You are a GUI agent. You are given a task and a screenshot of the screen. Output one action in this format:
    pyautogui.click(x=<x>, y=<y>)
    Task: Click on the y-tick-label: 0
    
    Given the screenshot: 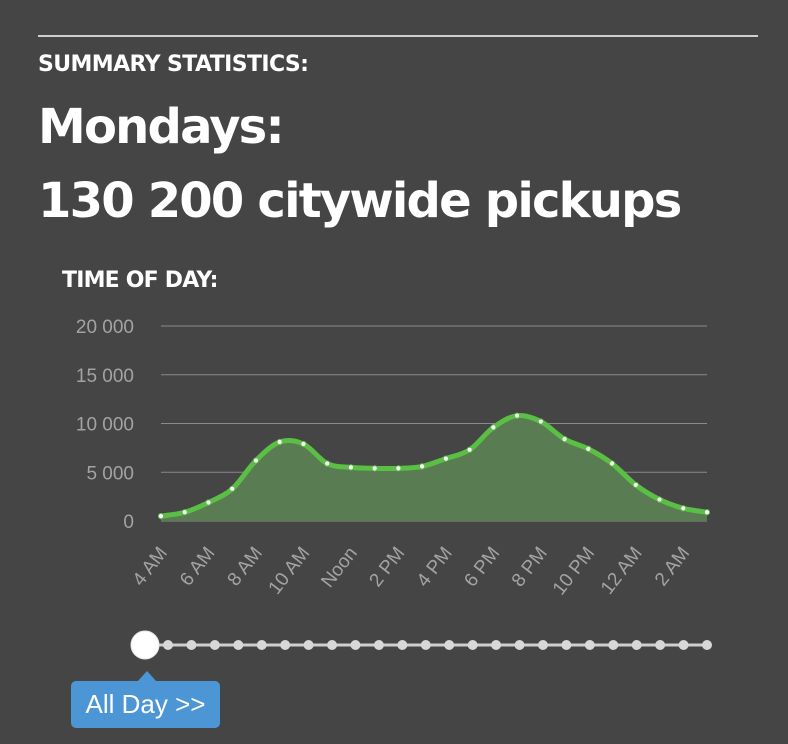 What is the action you would take?
    pyautogui.click(x=128, y=522)
    